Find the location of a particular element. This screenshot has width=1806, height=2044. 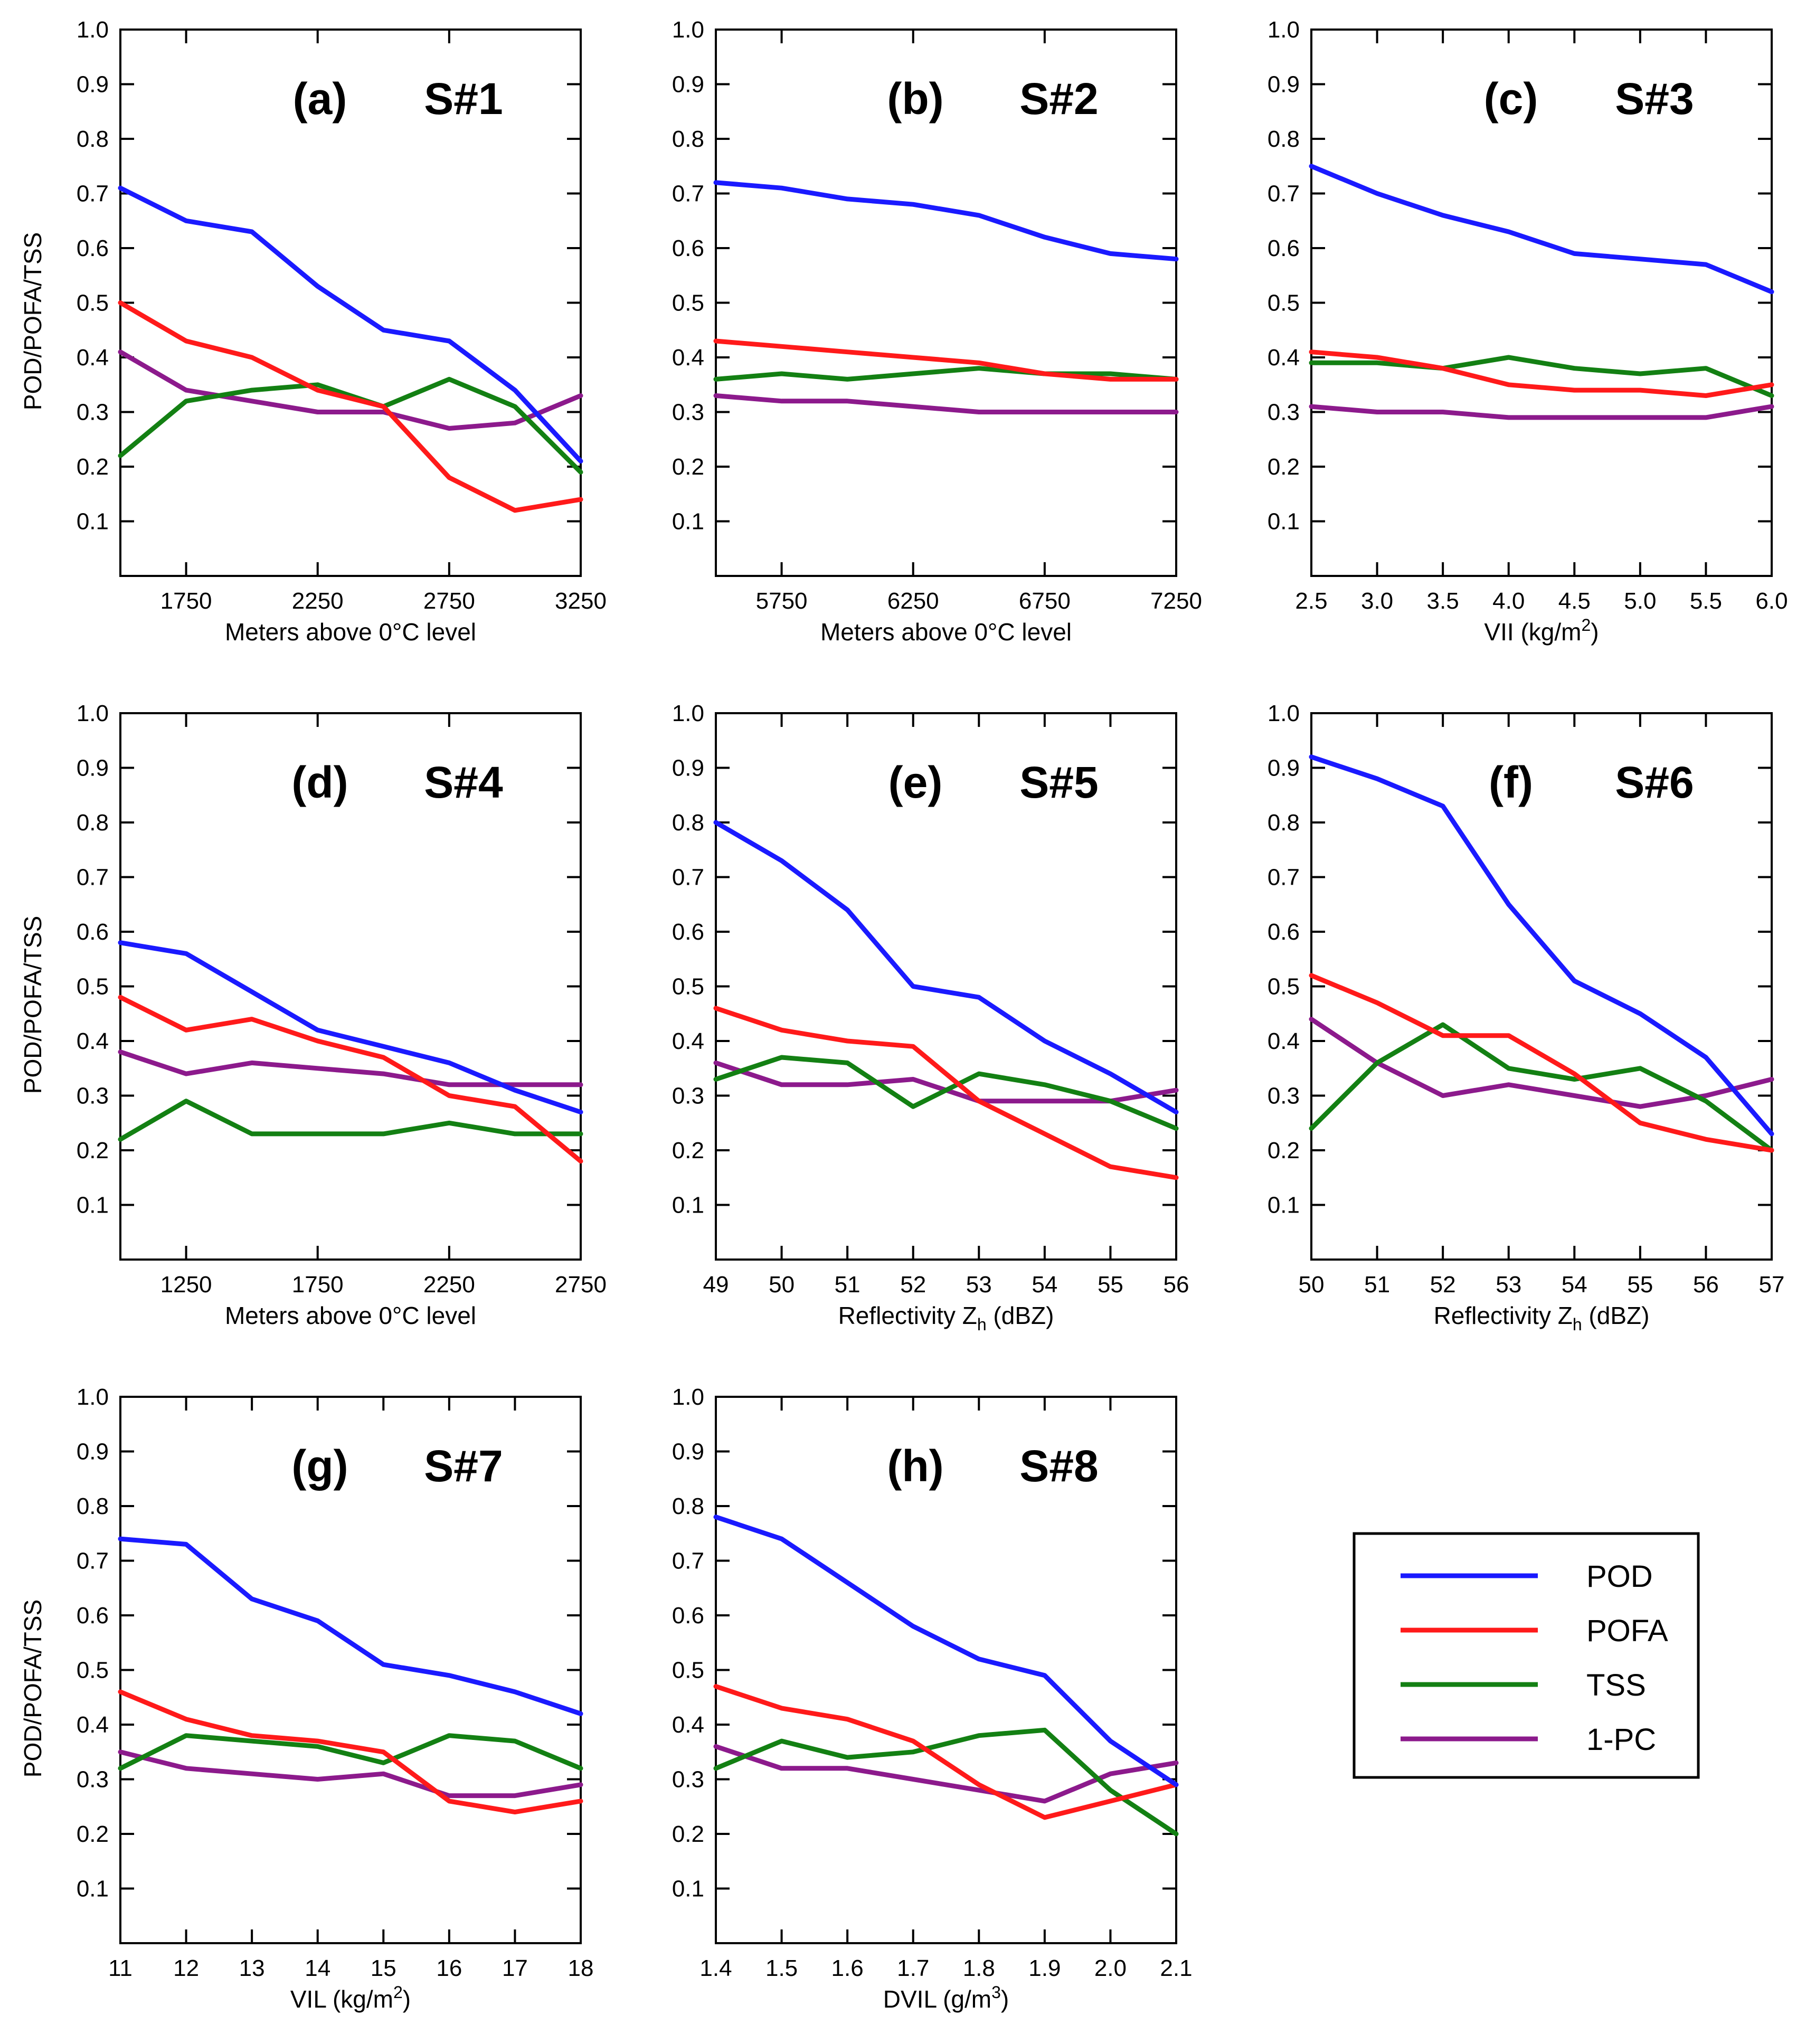

panel-title: S#3 is located at coordinates (1654, 99).